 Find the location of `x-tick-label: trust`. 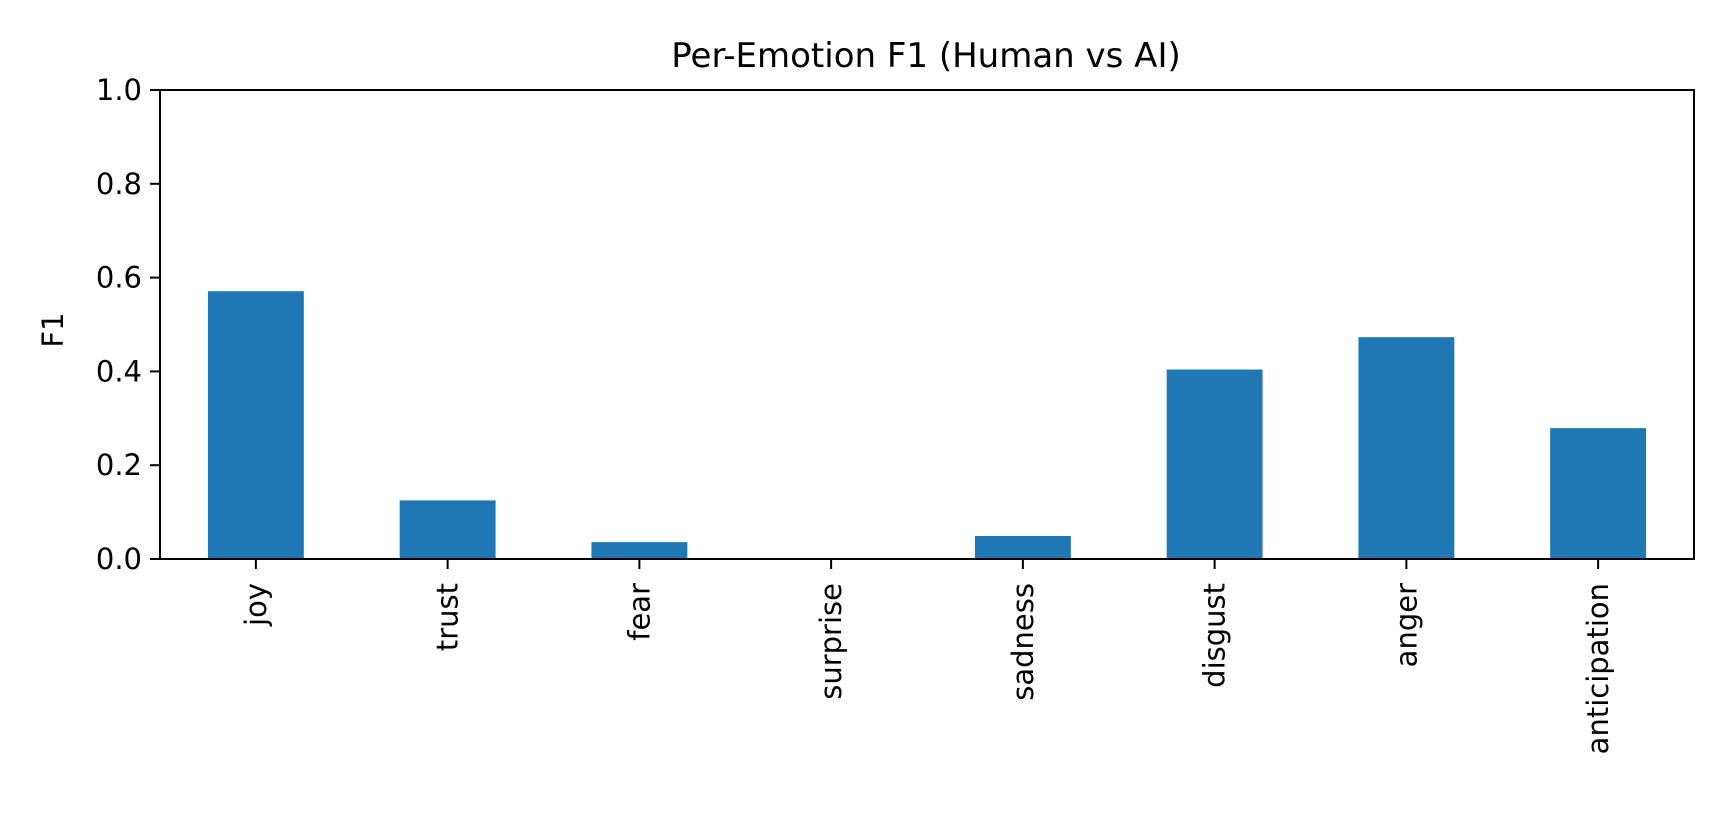

x-tick-label: trust is located at coordinates (448, 617).